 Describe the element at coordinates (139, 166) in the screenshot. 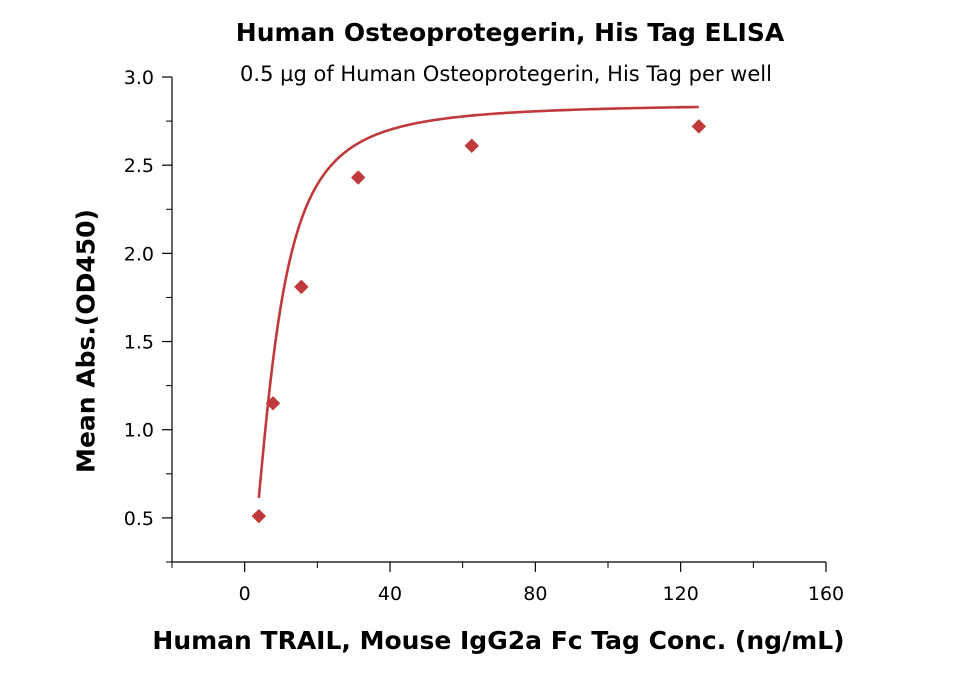

I see `y-tick-label: 2.5` at that location.